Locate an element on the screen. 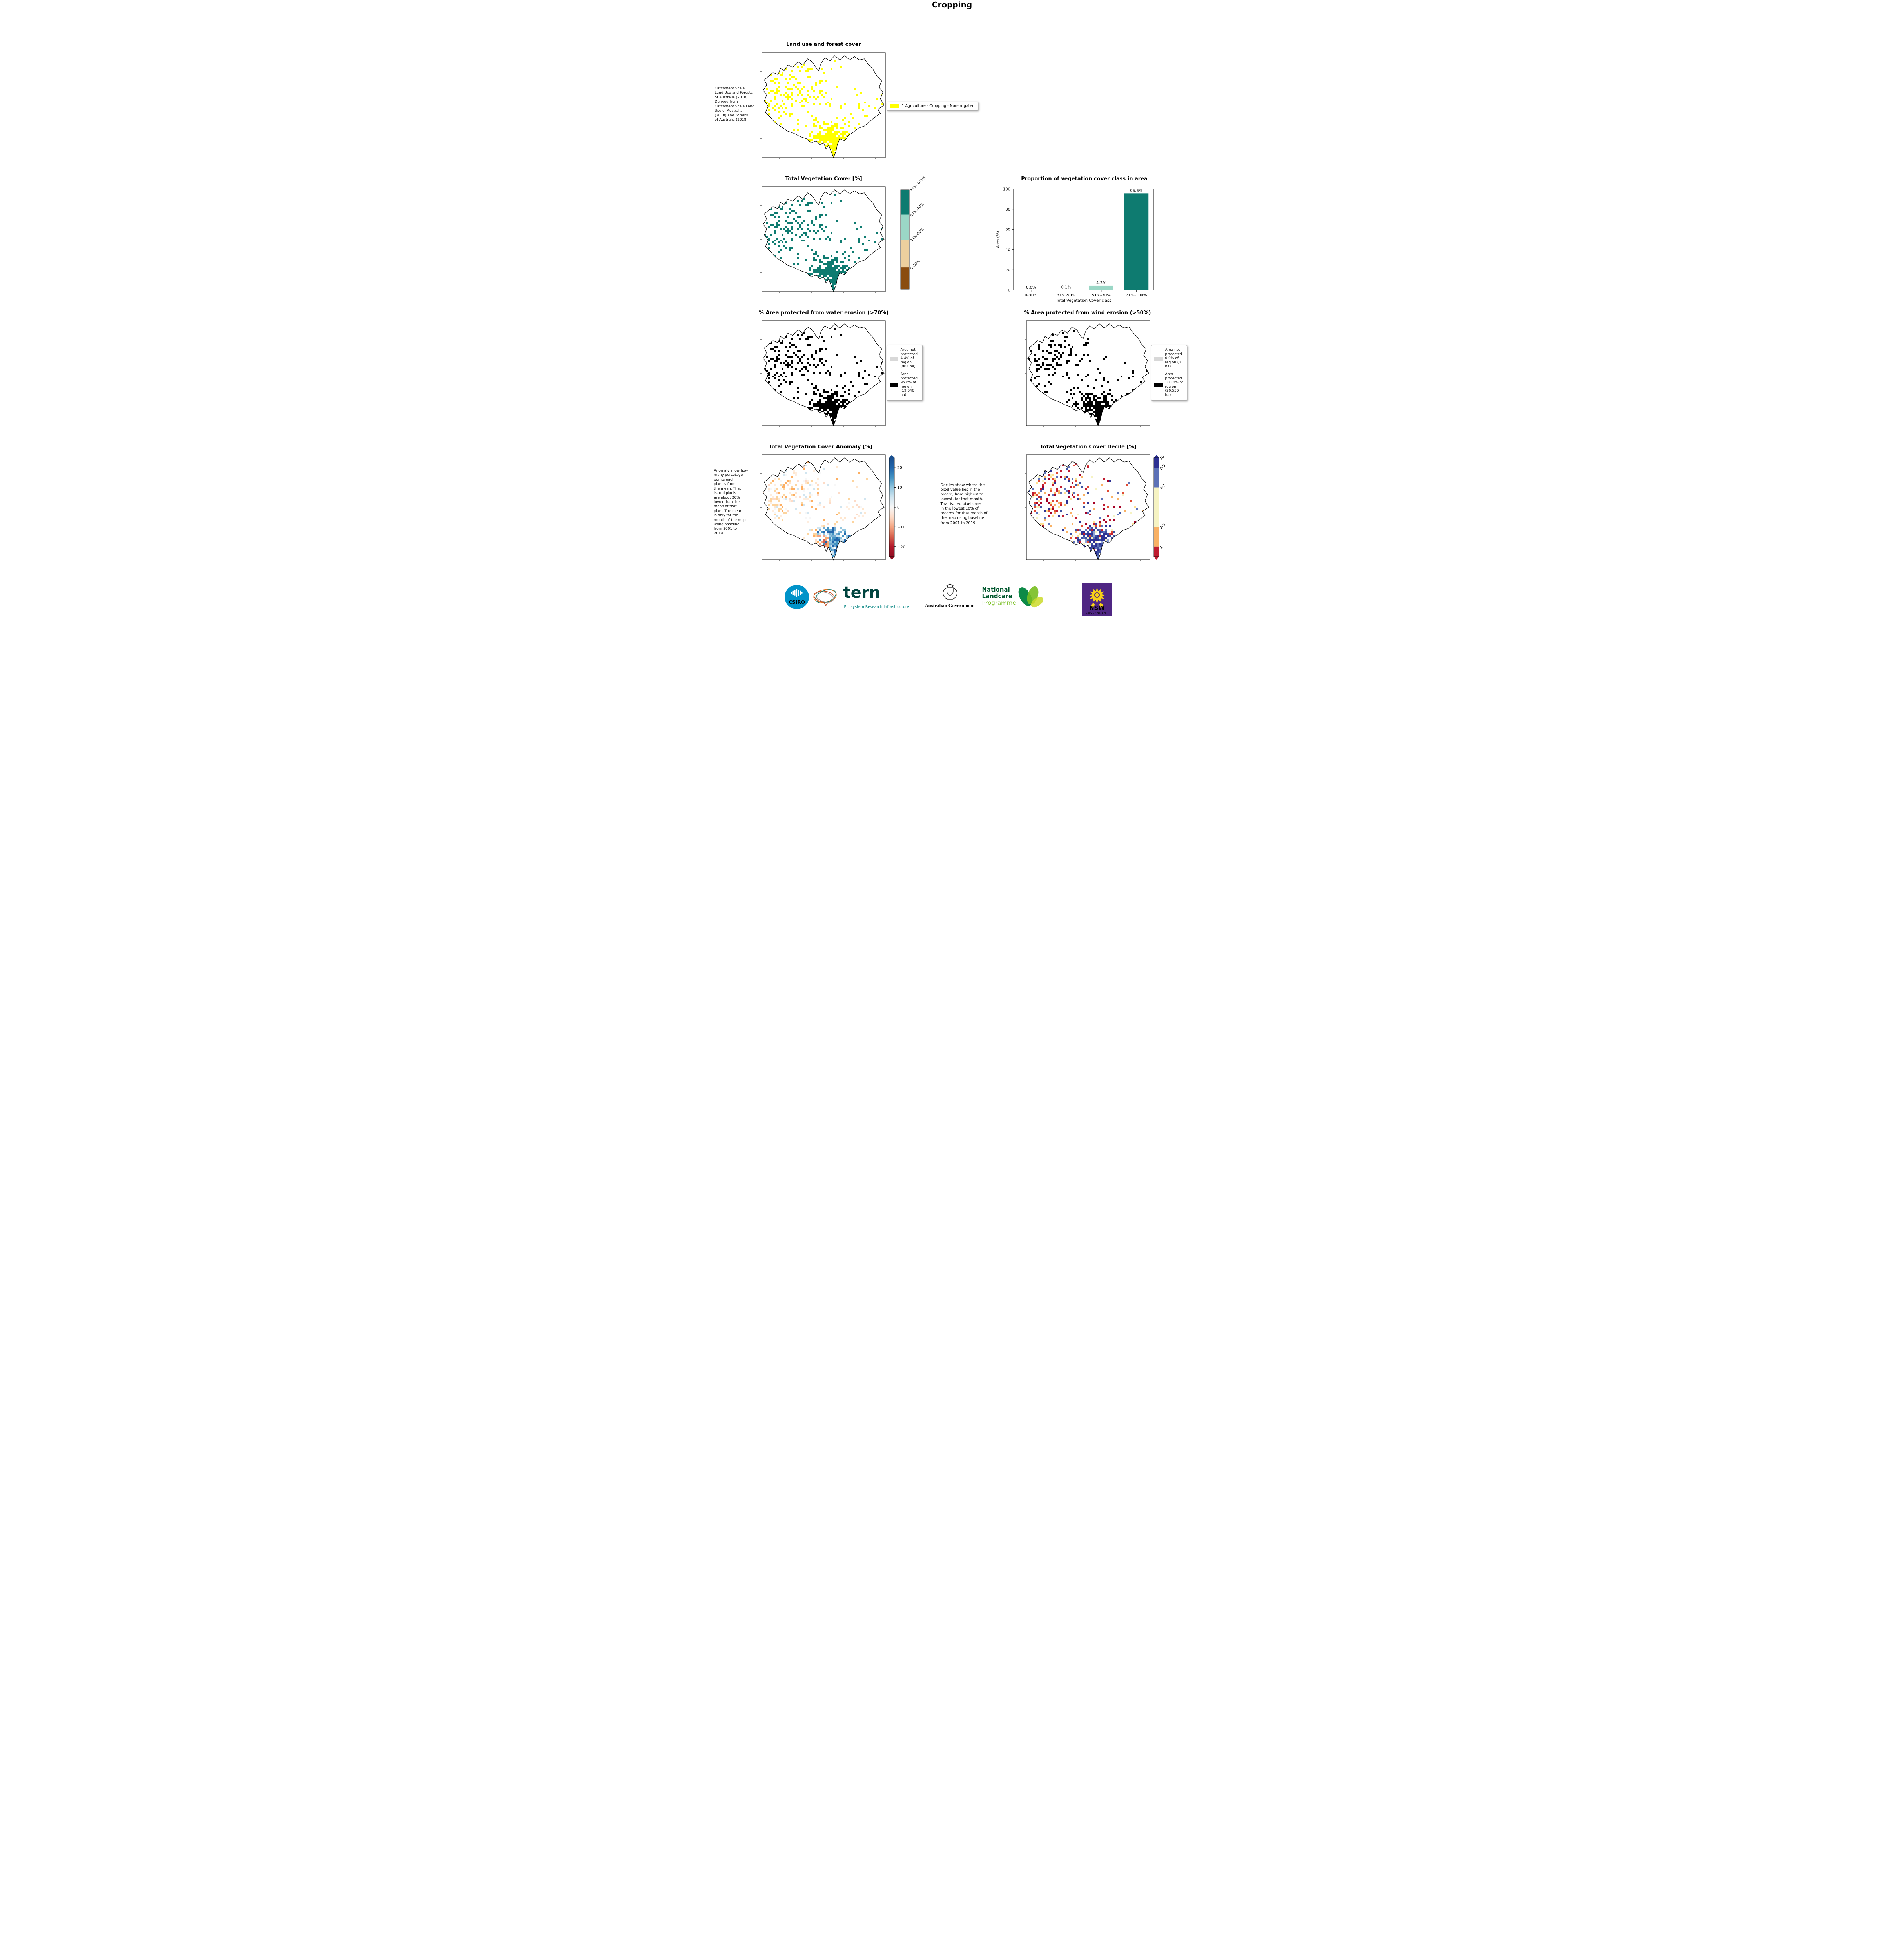 This screenshot has height=1960, width=1904. svg-text: 4-7 is located at coordinates (1162, 487).